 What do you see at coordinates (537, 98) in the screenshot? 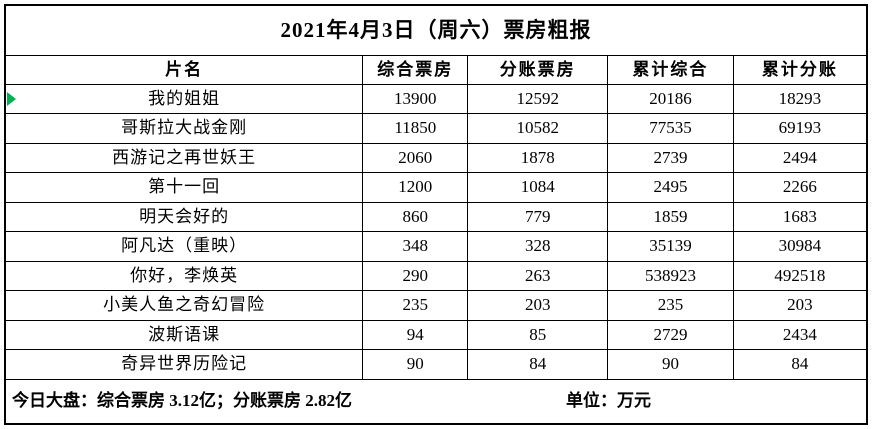
I see `cell-text: 12592` at bounding box center [537, 98].